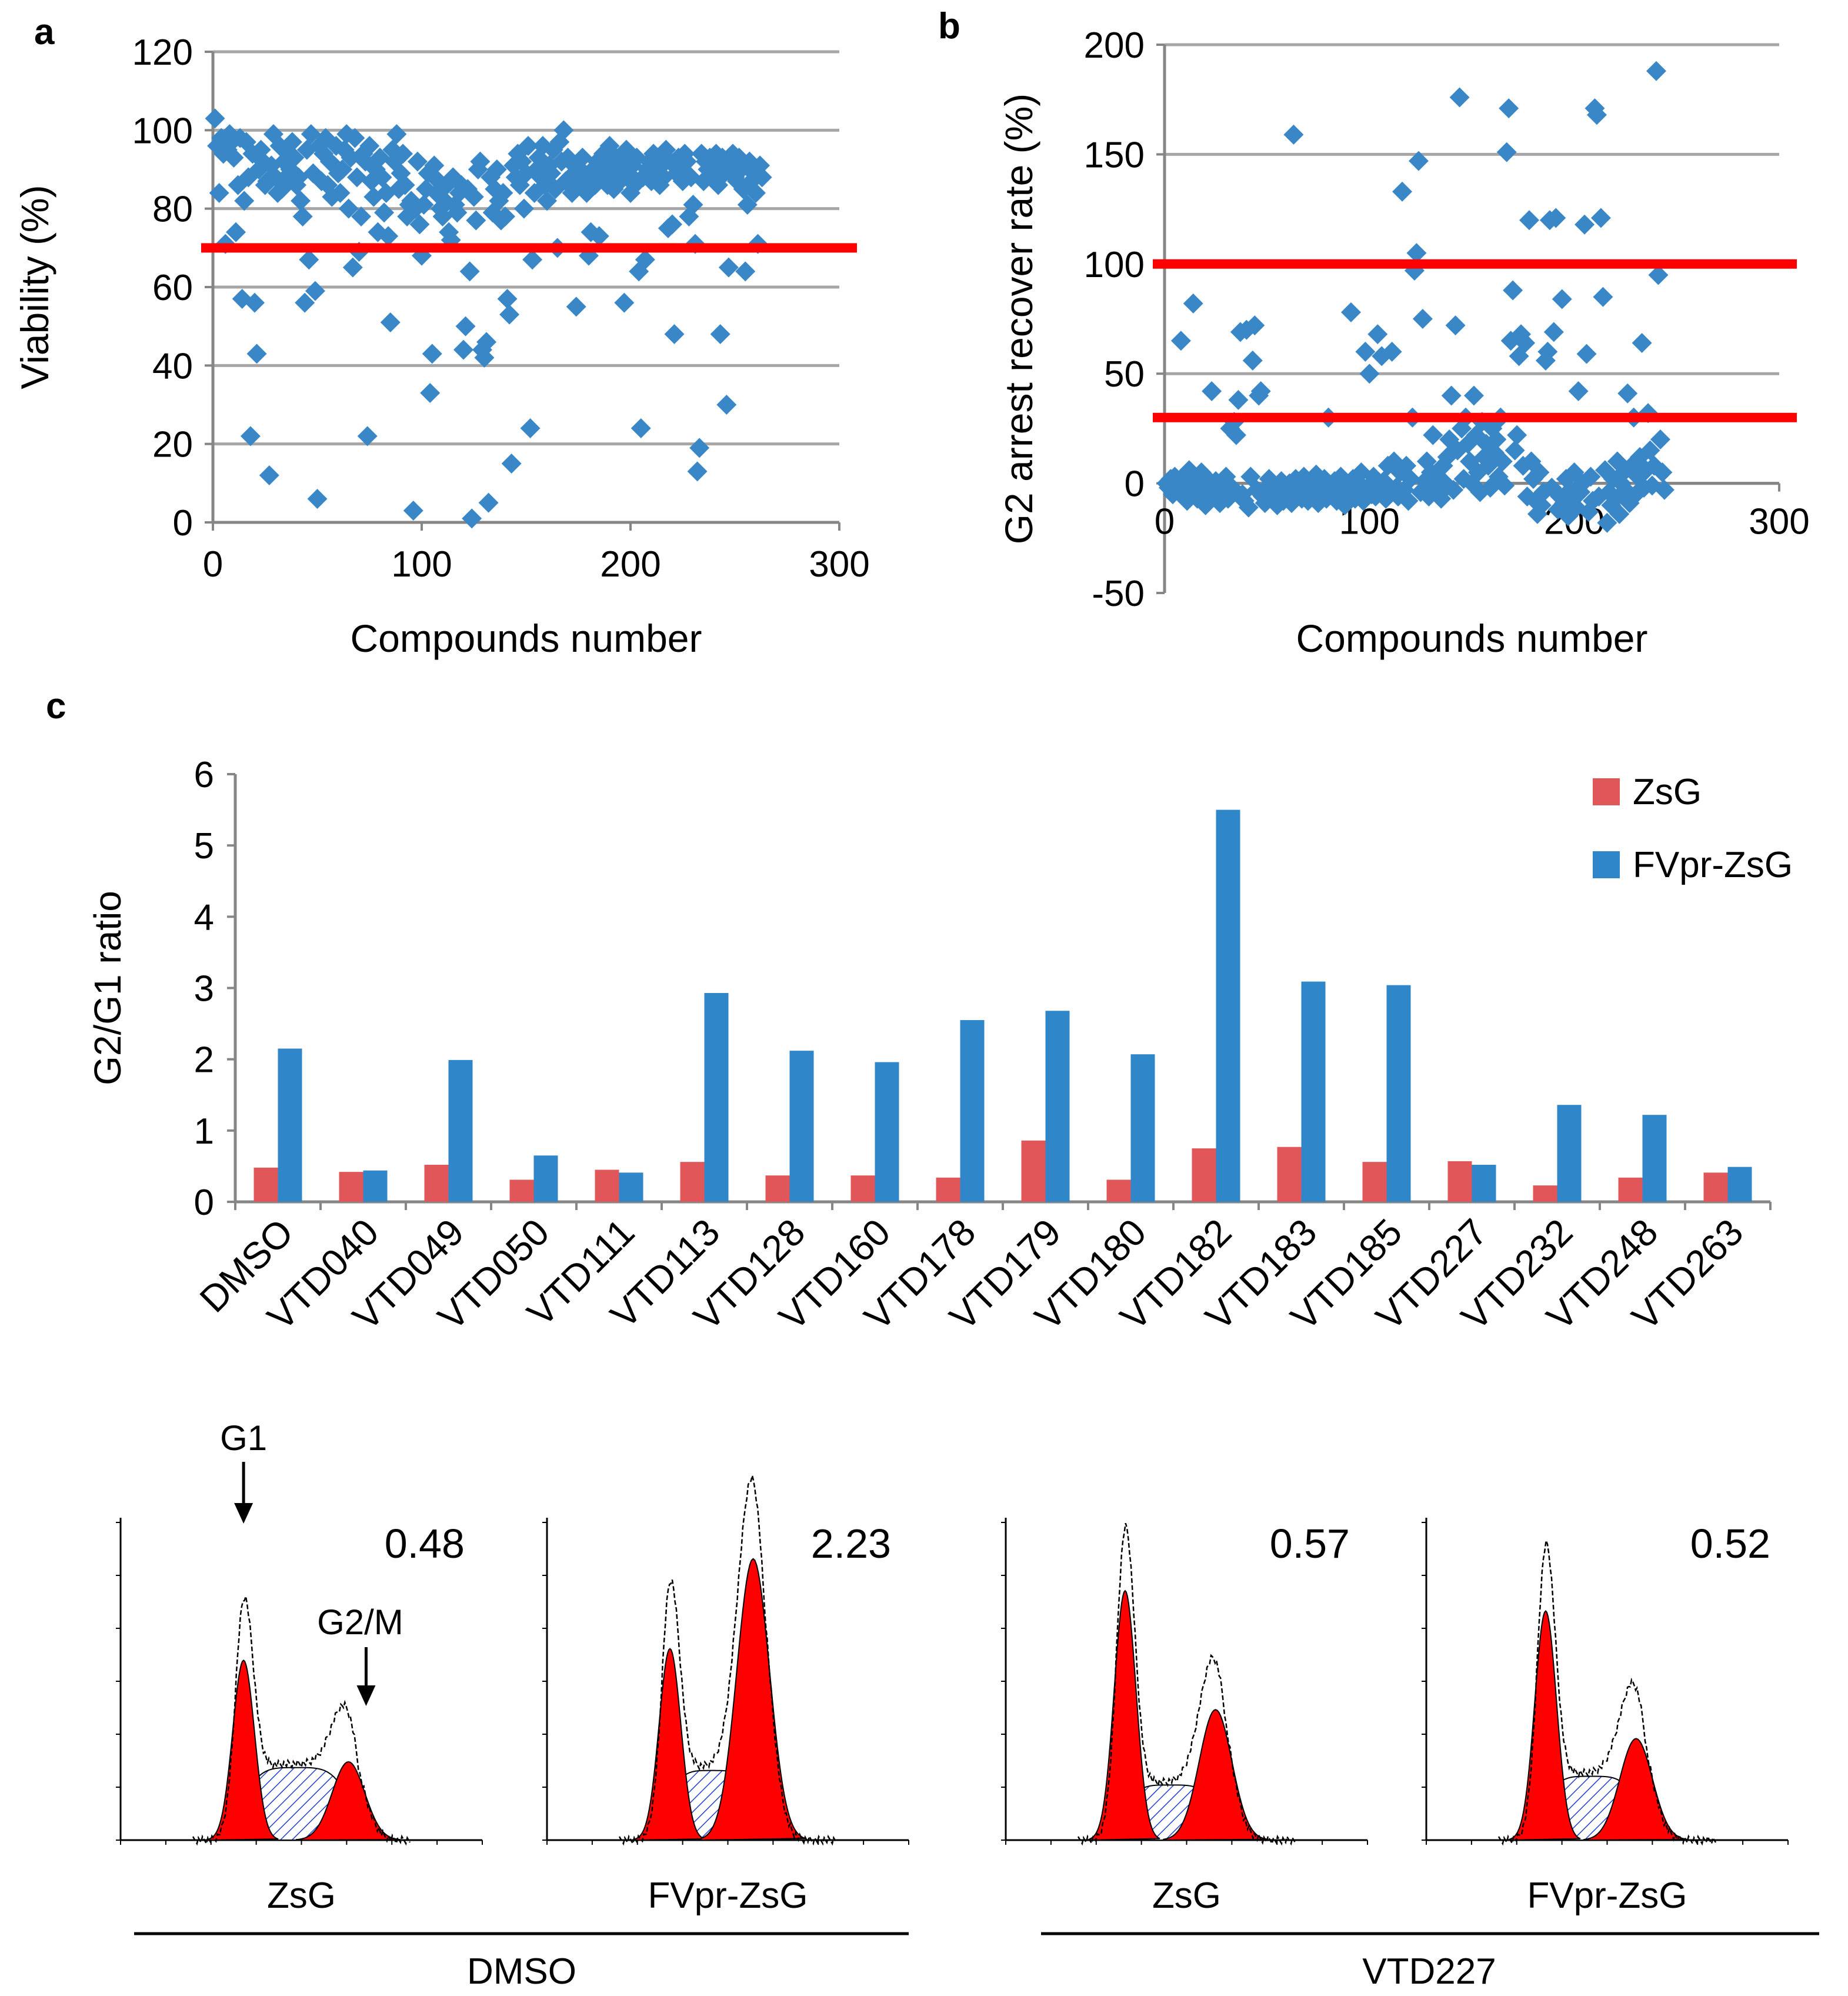  Describe the element at coordinates (1114, 155) in the screenshot. I see `y-tick-label: 150` at that location.